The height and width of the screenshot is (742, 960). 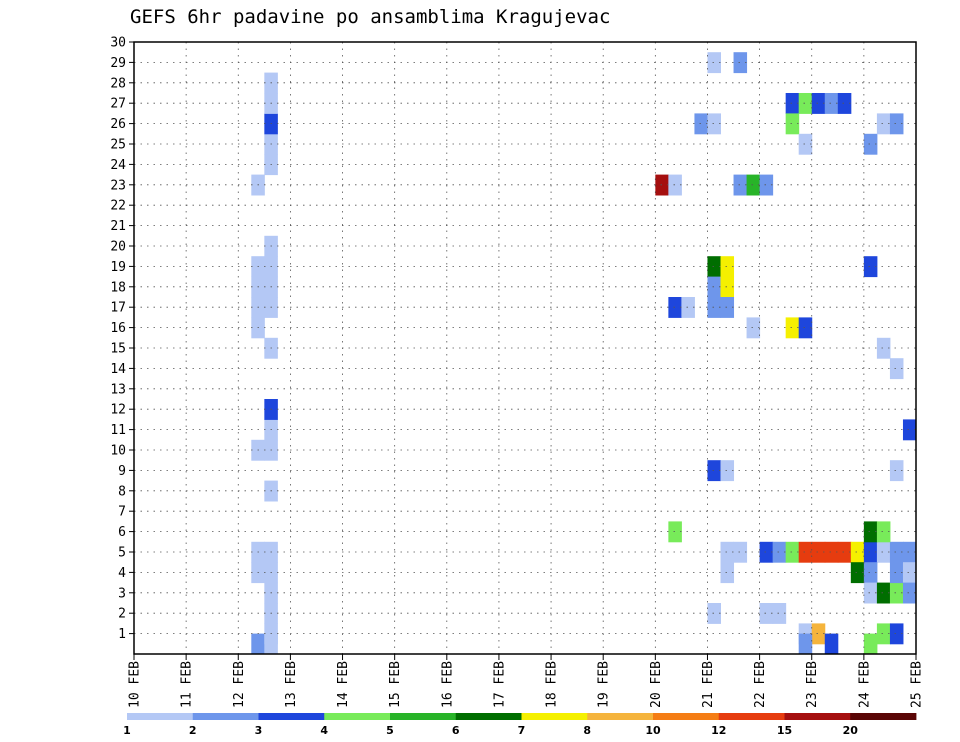 I want to click on x-tick-label: 23 FEB, so click(x=812, y=684).